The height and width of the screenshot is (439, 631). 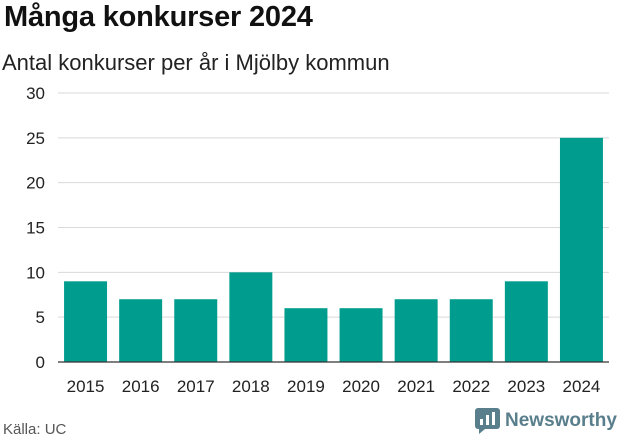 I want to click on chart-title: Många konkurser 2024, so click(x=158, y=17).